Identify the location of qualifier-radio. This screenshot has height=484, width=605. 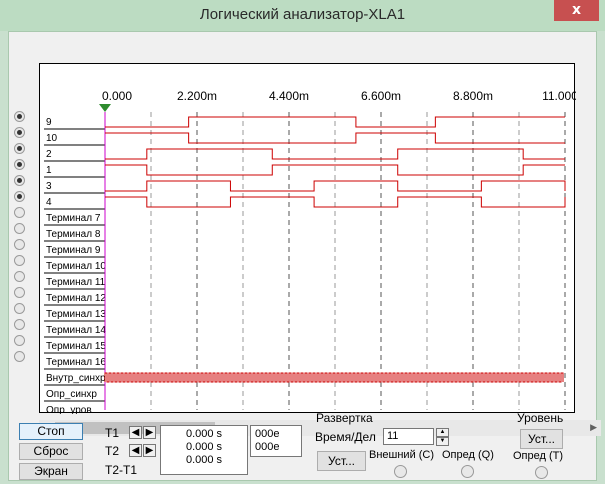
(467, 471).